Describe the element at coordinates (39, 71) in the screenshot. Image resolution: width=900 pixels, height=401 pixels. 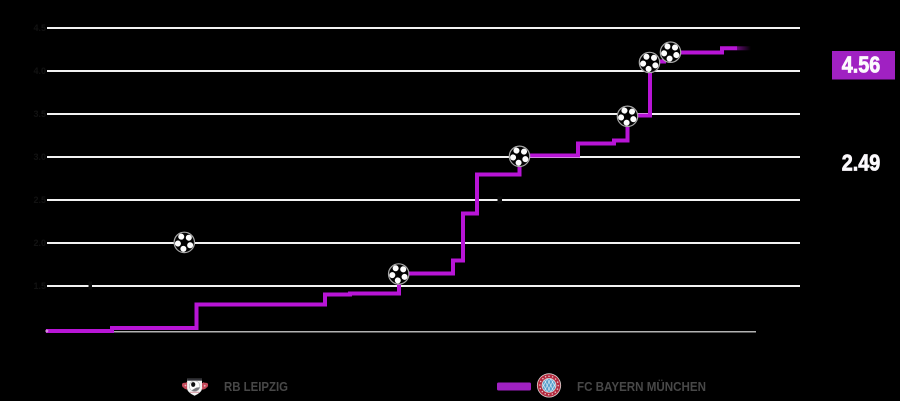
I see `svg-text: 4.0` at that location.